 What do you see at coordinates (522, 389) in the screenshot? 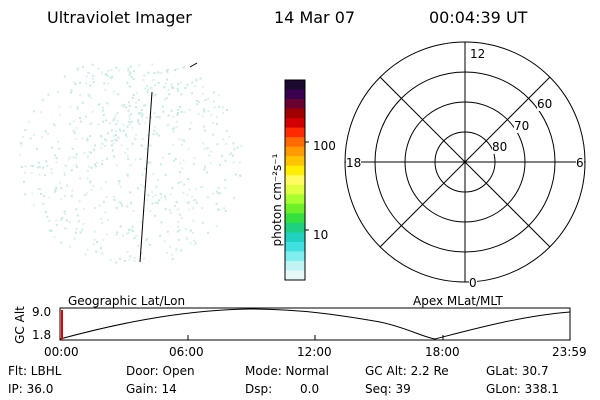
I see `status-glon: GLon: 338.1` at bounding box center [522, 389].